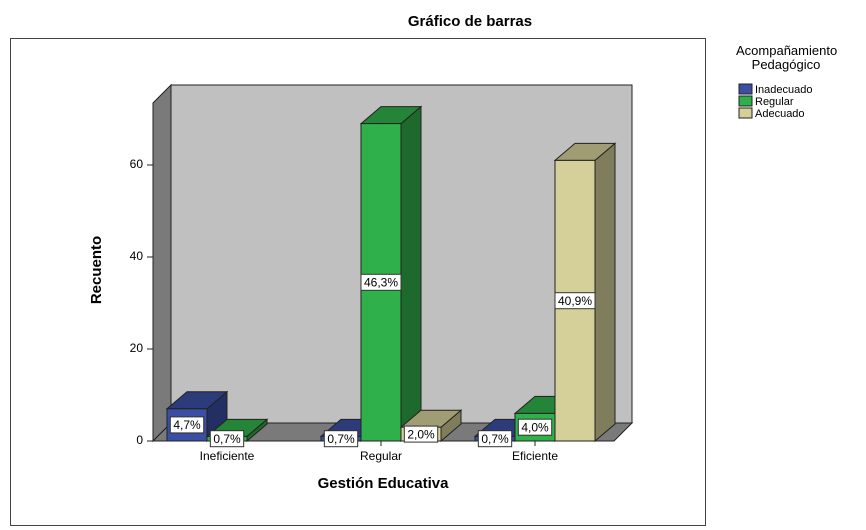 The image size is (866, 530). What do you see at coordinates (780, 114) in the screenshot?
I see `legend-label: Adecuado` at bounding box center [780, 114].